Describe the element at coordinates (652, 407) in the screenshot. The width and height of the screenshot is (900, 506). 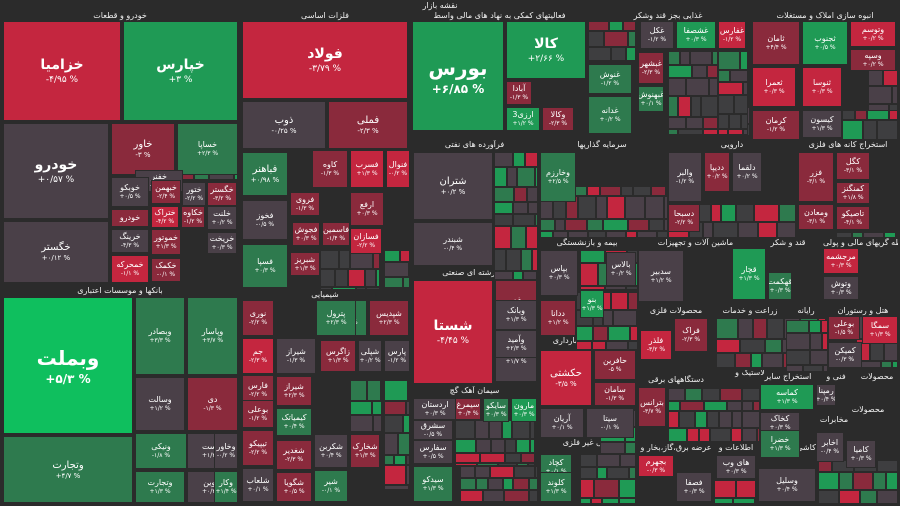
I see `stock-tile: بترانس -۳/۷ %` at that location.